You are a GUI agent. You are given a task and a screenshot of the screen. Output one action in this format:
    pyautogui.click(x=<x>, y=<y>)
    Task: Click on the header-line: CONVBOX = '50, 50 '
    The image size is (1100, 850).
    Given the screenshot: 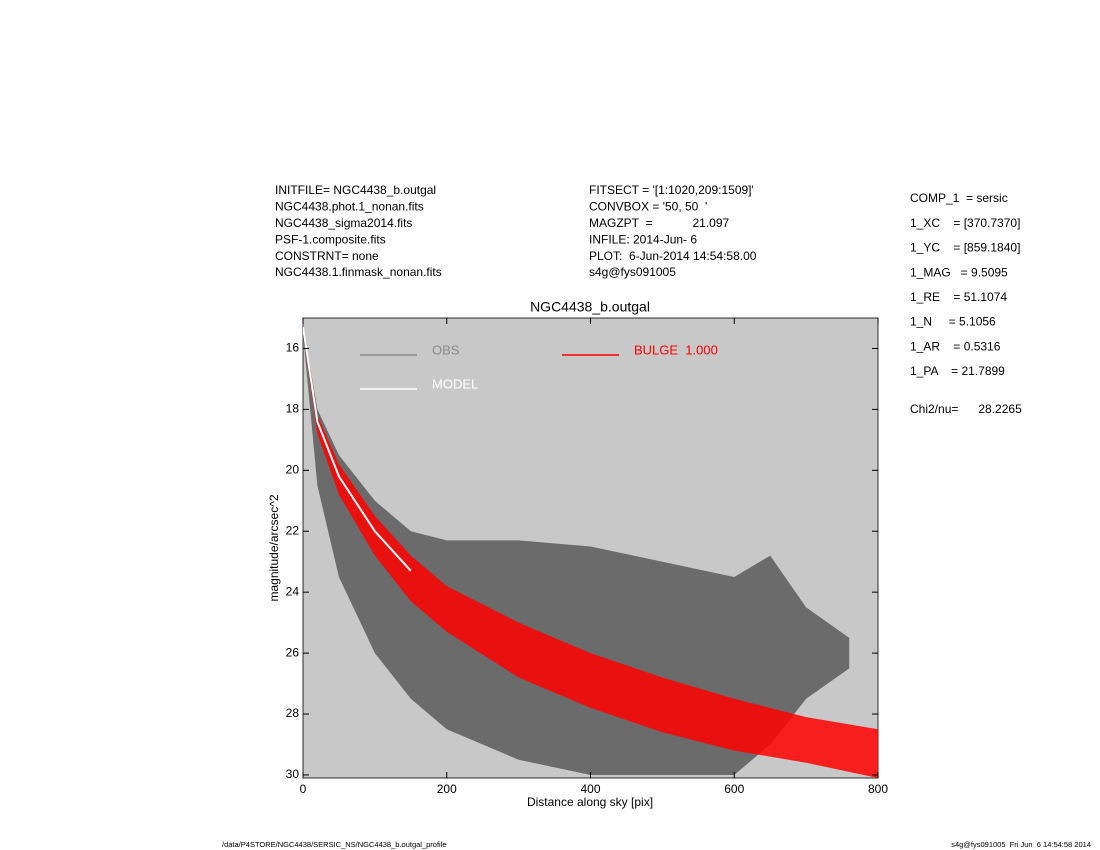 What is the action you would take?
    pyautogui.click(x=648, y=207)
    